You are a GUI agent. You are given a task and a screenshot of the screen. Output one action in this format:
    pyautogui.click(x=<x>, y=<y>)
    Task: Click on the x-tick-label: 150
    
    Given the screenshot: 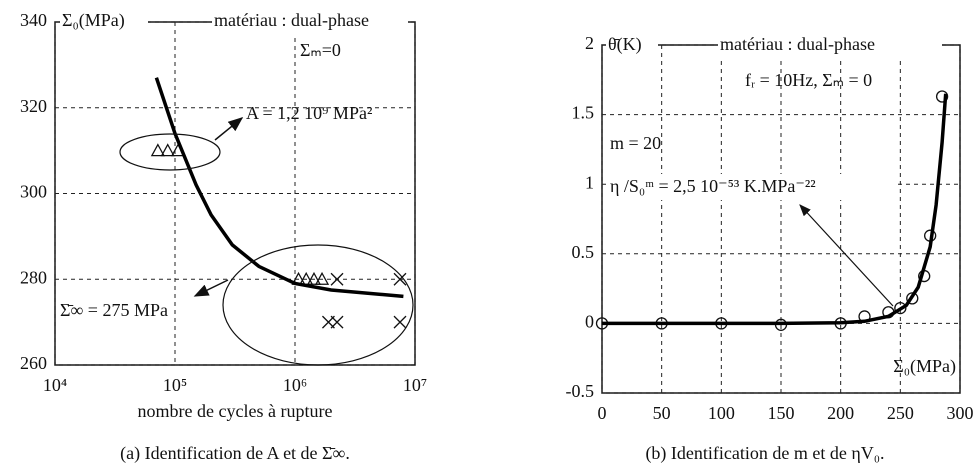 What is the action you would take?
    pyautogui.click(x=781, y=413)
    